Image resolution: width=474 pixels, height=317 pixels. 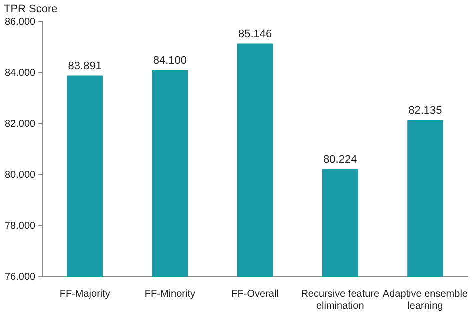 I want to click on x-tick-label: FF-Overall, so click(x=255, y=294).